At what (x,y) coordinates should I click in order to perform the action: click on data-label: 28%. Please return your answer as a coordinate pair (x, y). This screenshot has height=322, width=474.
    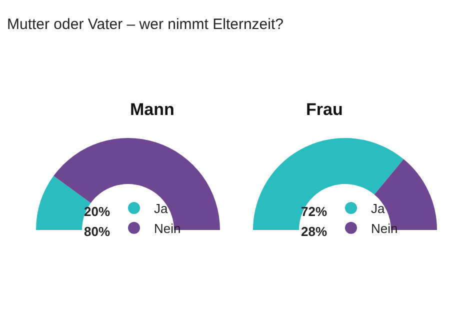
    Looking at the image, I should click on (314, 231).